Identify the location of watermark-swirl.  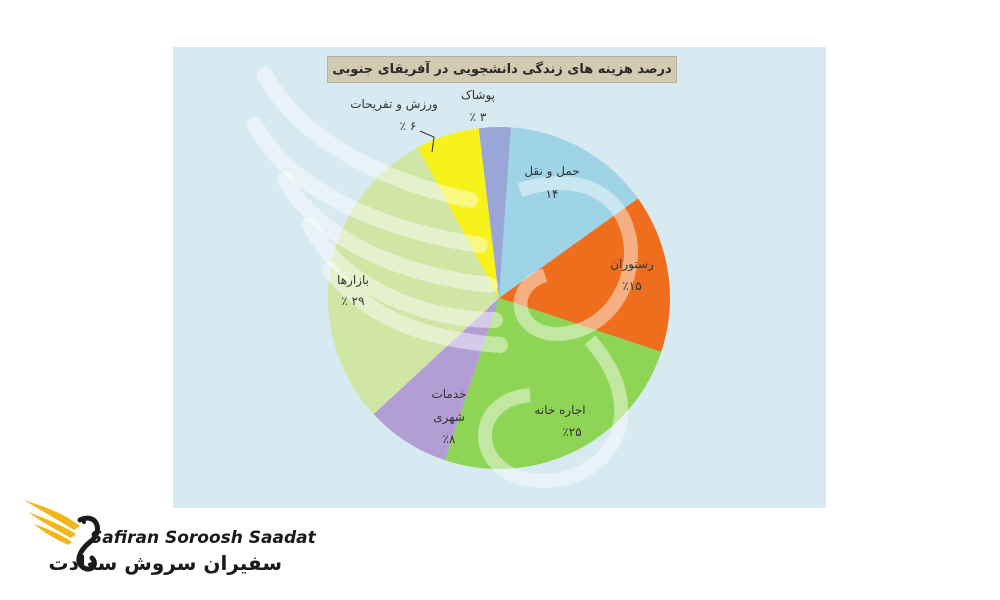
(558, 332).